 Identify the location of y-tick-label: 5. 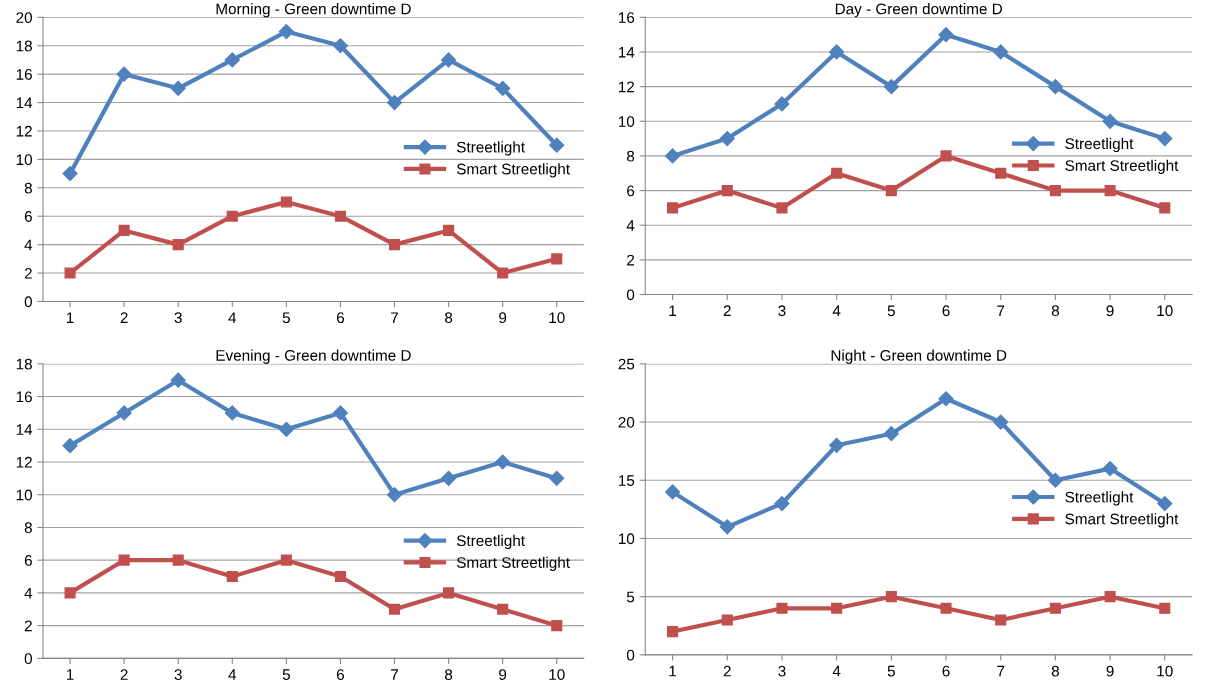
(630, 597).